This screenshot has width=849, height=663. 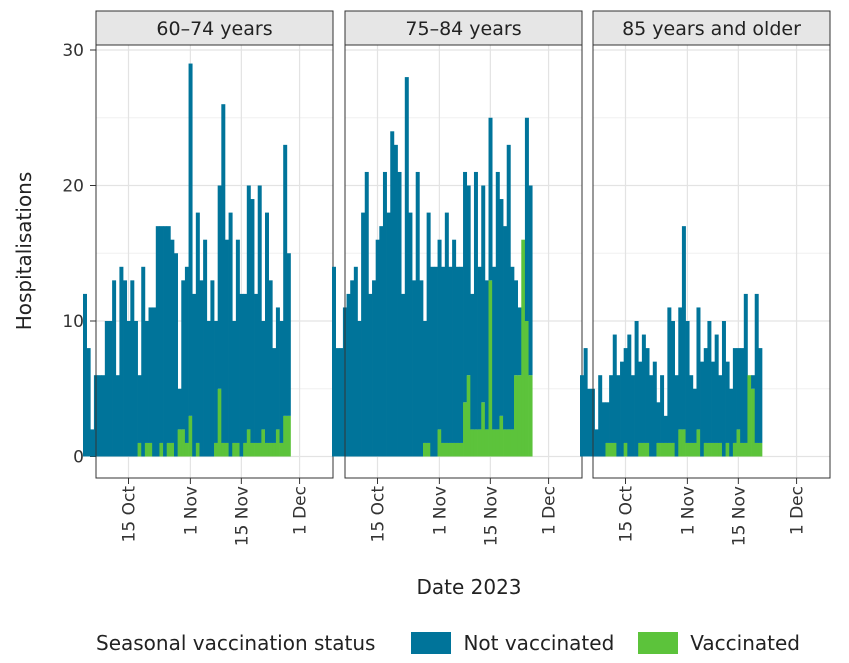 What do you see at coordinates (236, 643) in the screenshot?
I see `legend-title: Seasonal vaccination status` at bounding box center [236, 643].